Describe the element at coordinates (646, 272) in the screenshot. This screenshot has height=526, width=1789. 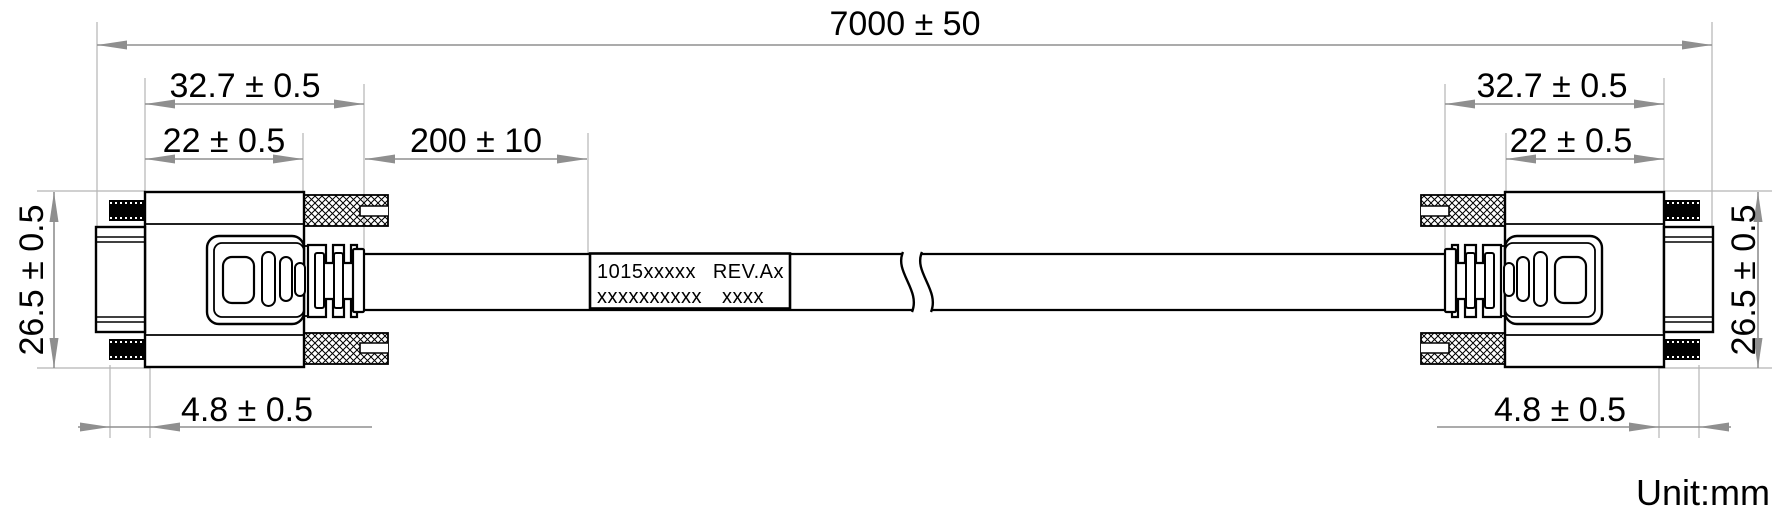
I see `cable-label-part-number: 1015xxxxx` at that location.